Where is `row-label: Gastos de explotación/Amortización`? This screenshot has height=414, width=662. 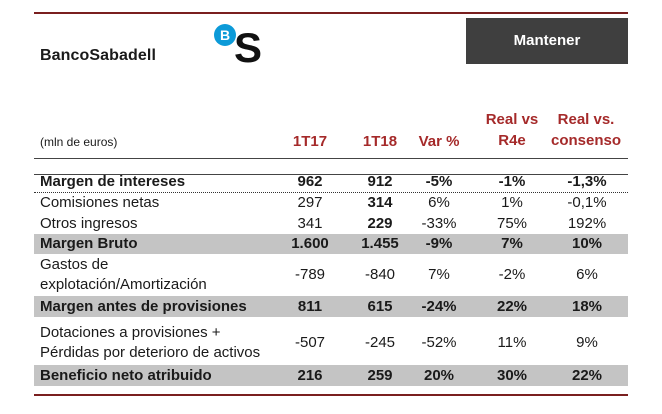 row-label: Gastos de explotación/Amortización is located at coordinates (123, 275).